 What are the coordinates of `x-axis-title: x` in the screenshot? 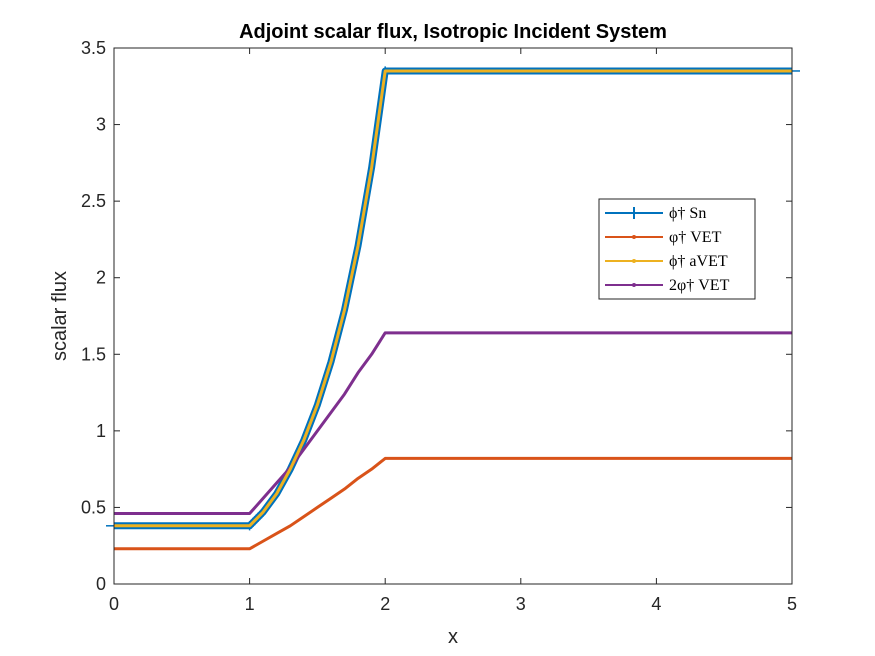 It's located at (453, 637).